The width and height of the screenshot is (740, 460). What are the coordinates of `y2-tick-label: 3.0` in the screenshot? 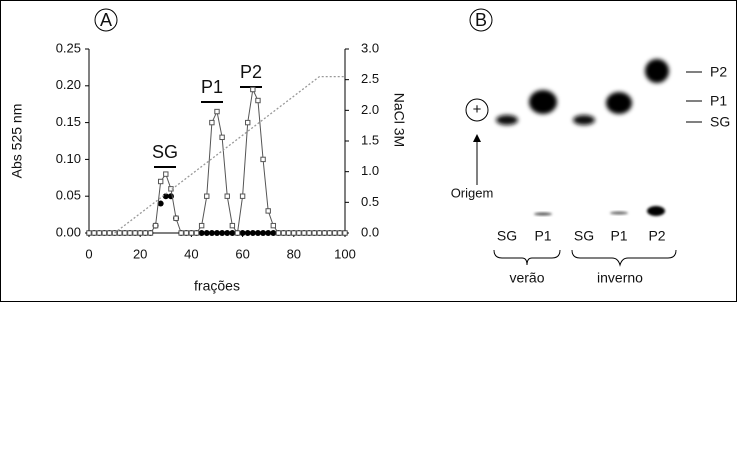 It's located at (370, 47).